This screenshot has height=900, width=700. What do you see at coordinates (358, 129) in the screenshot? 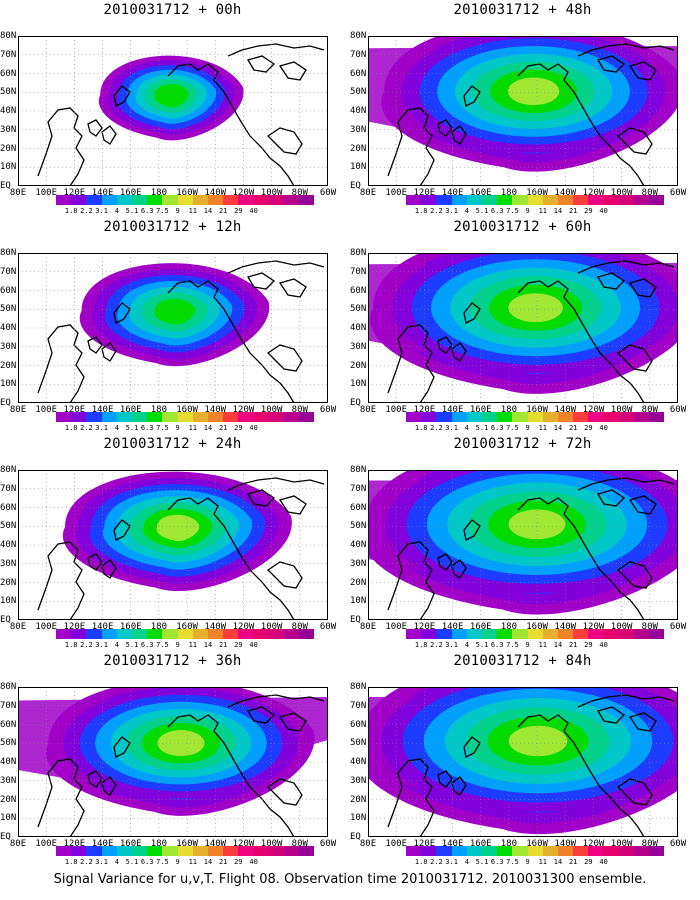
I see `lat-tick-label: 30N` at bounding box center [358, 129].